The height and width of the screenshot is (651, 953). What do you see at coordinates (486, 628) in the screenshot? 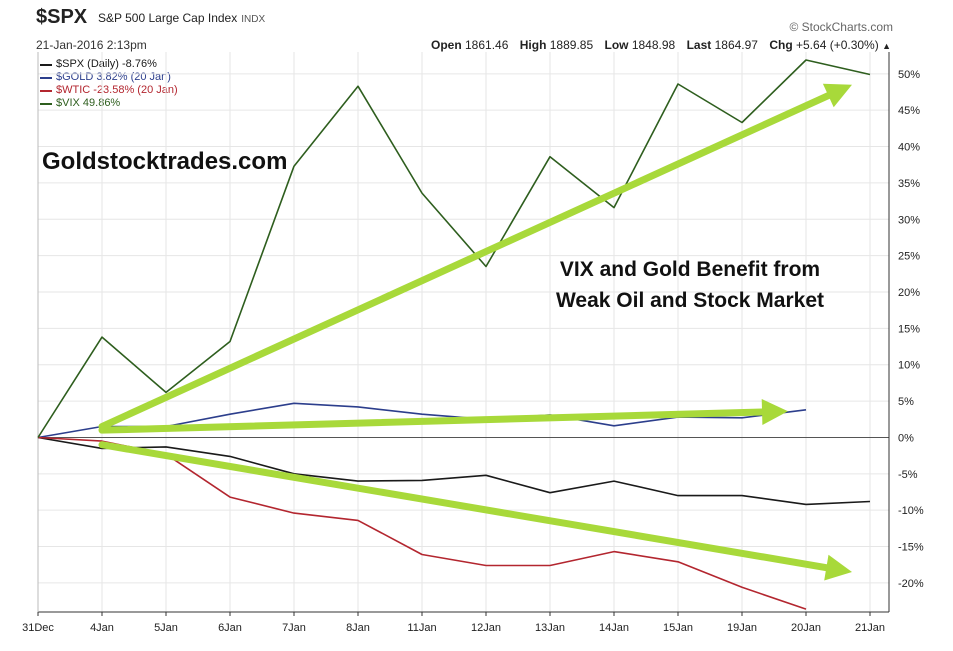
I see `x-tick-label: 12Jan` at bounding box center [486, 628].